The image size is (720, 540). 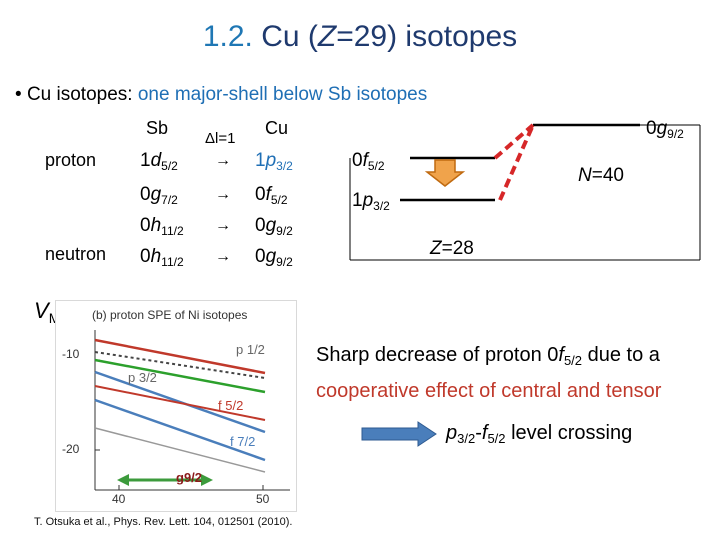 What do you see at coordinates (220, 138) in the screenshot?
I see `col-header-dl: Δl=1` at bounding box center [220, 138].